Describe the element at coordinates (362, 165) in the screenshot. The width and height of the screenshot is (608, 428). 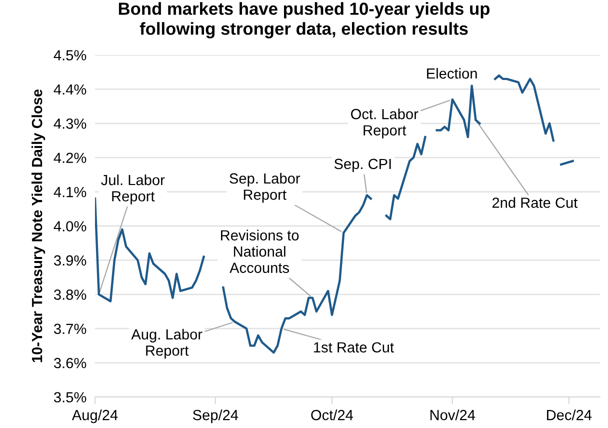
I see `annotation: Sep. CPI` at that location.